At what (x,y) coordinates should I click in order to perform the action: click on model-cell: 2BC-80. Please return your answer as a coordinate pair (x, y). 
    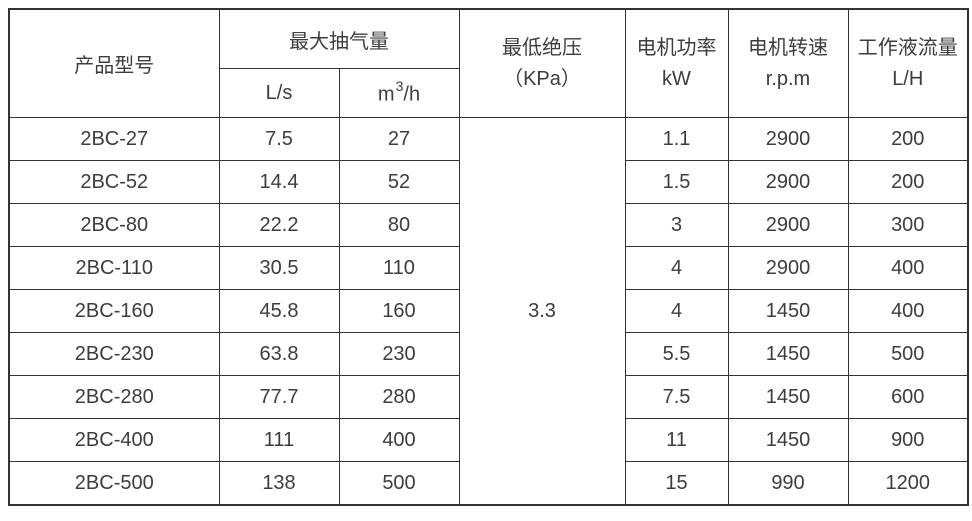
    Looking at the image, I should click on (114, 225).